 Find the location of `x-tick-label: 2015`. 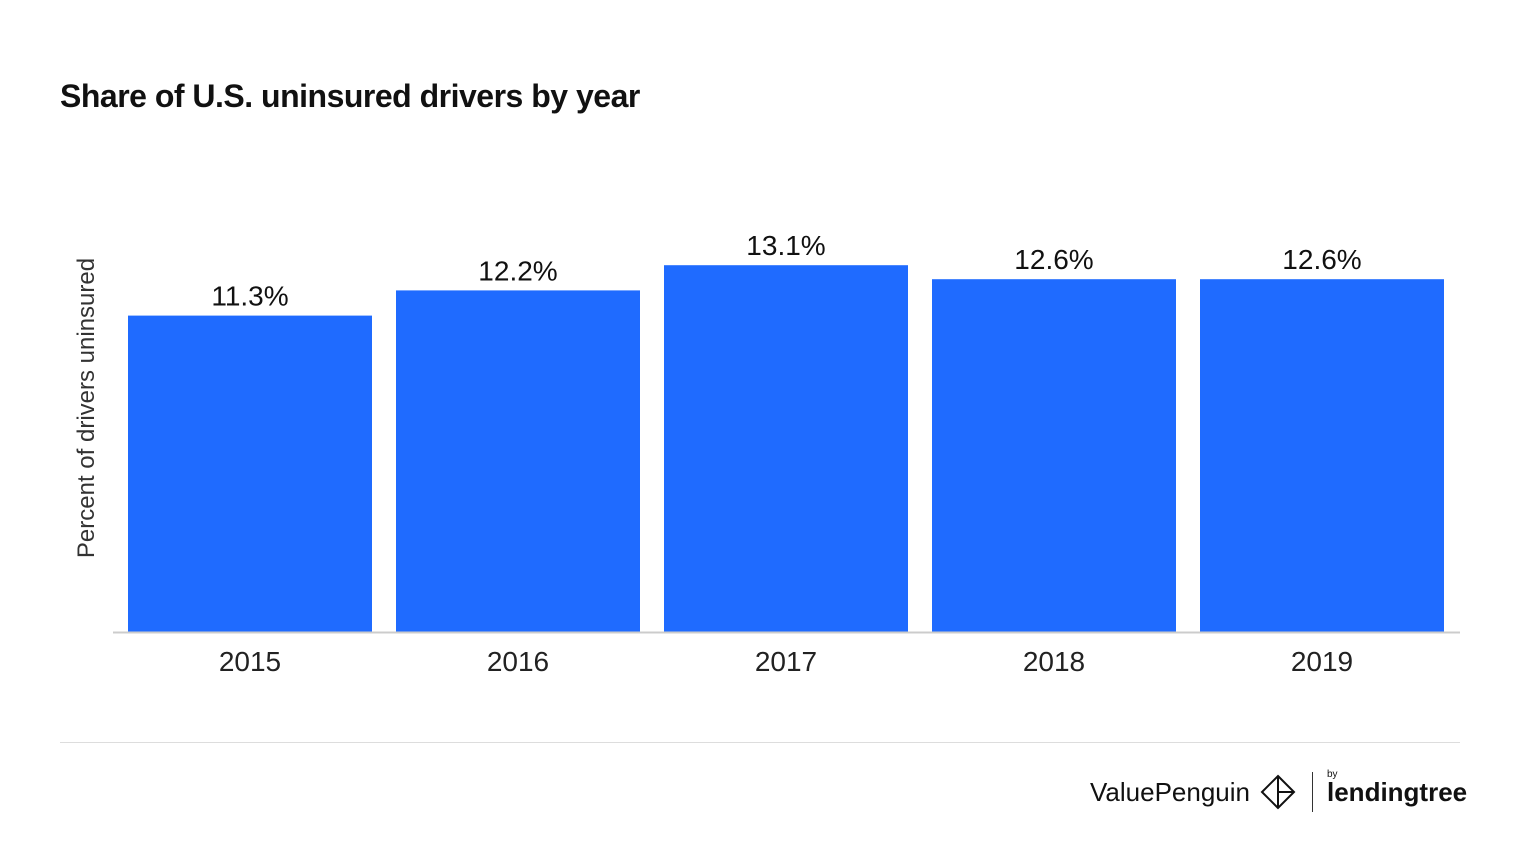

x-tick-label: 2015 is located at coordinates (250, 661).